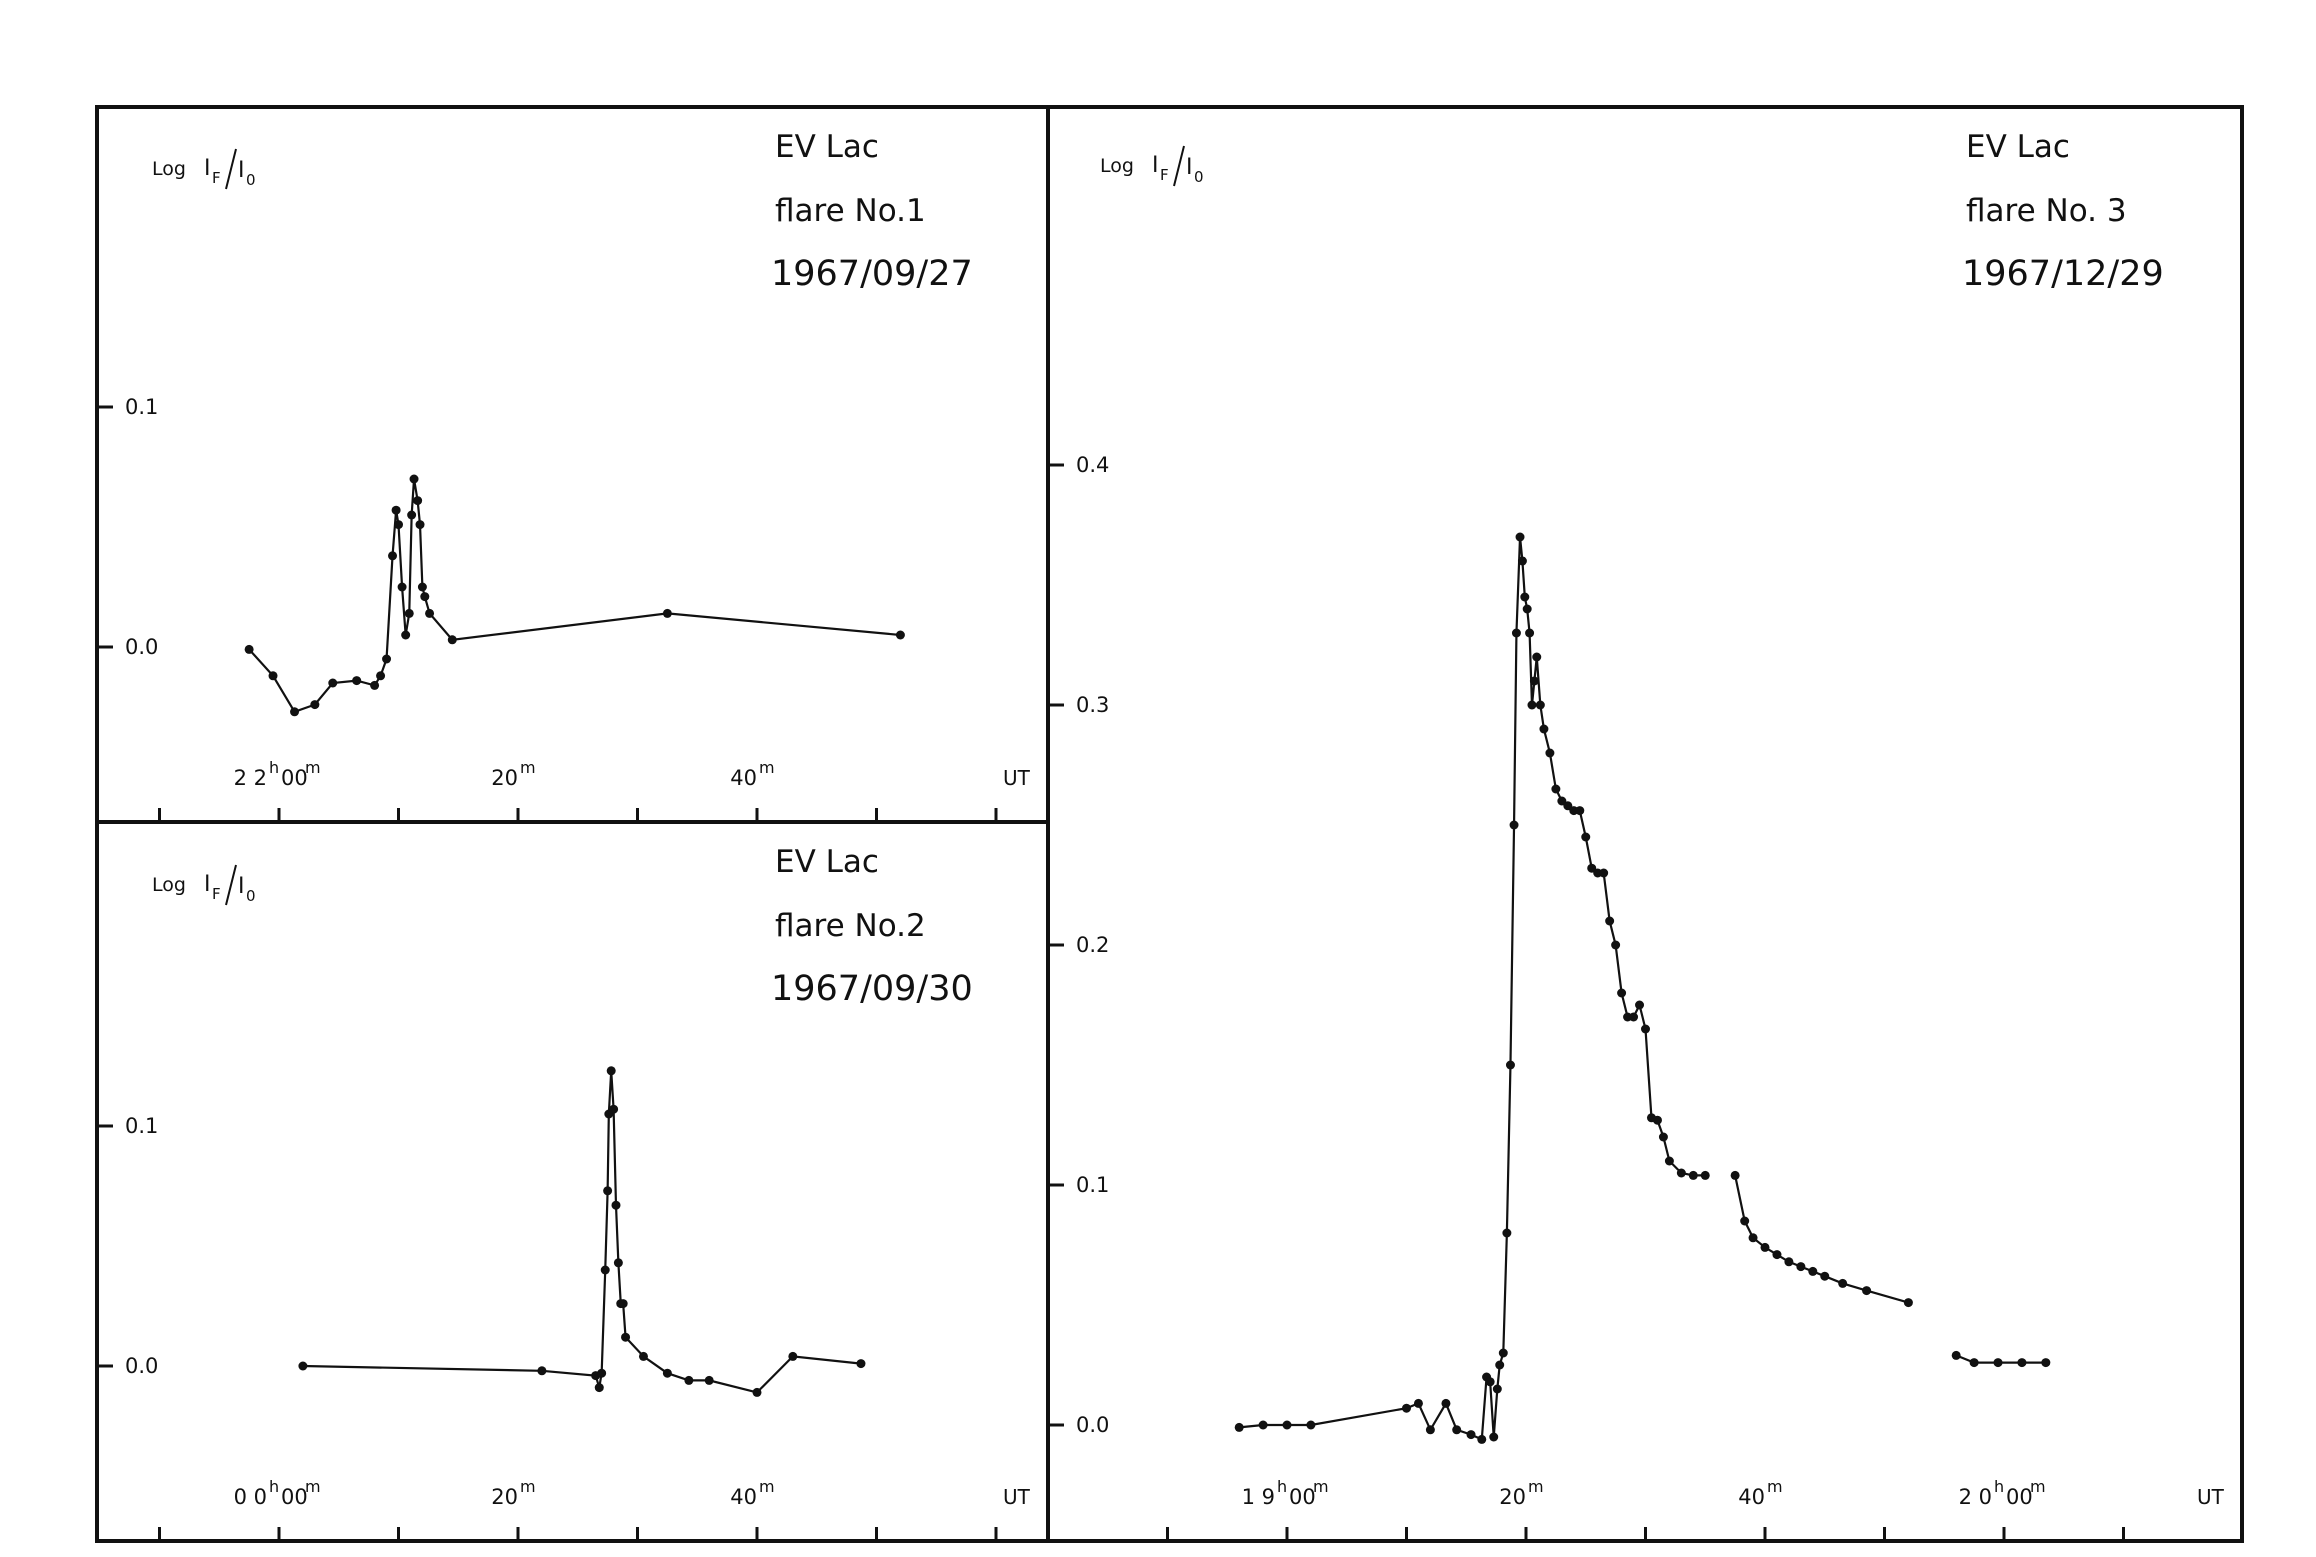 The height and width of the screenshot is (1557, 2316). I want to click on y-tick-label: 0.4, so click(1092, 465).